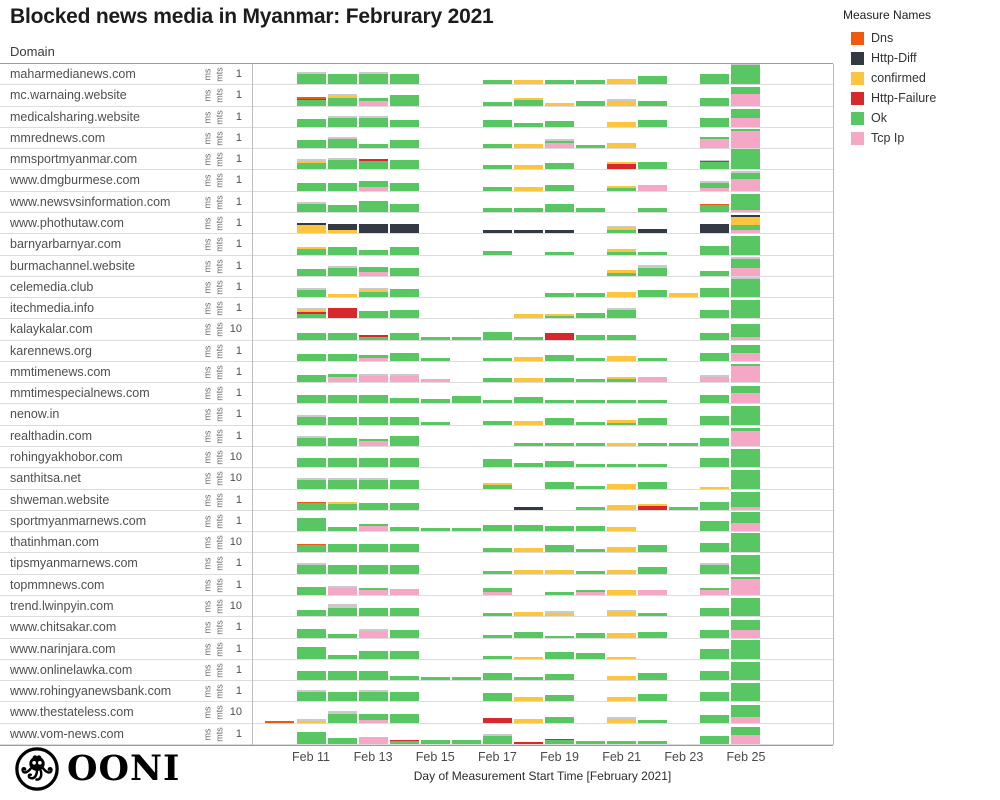 Image resolution: width=1000 pixels, height=800 pixels. What do you see at coordinates (73, 74) in the screenshot?
I see `domain-label: maharmedianews.com` at bounding box center [73, 74].